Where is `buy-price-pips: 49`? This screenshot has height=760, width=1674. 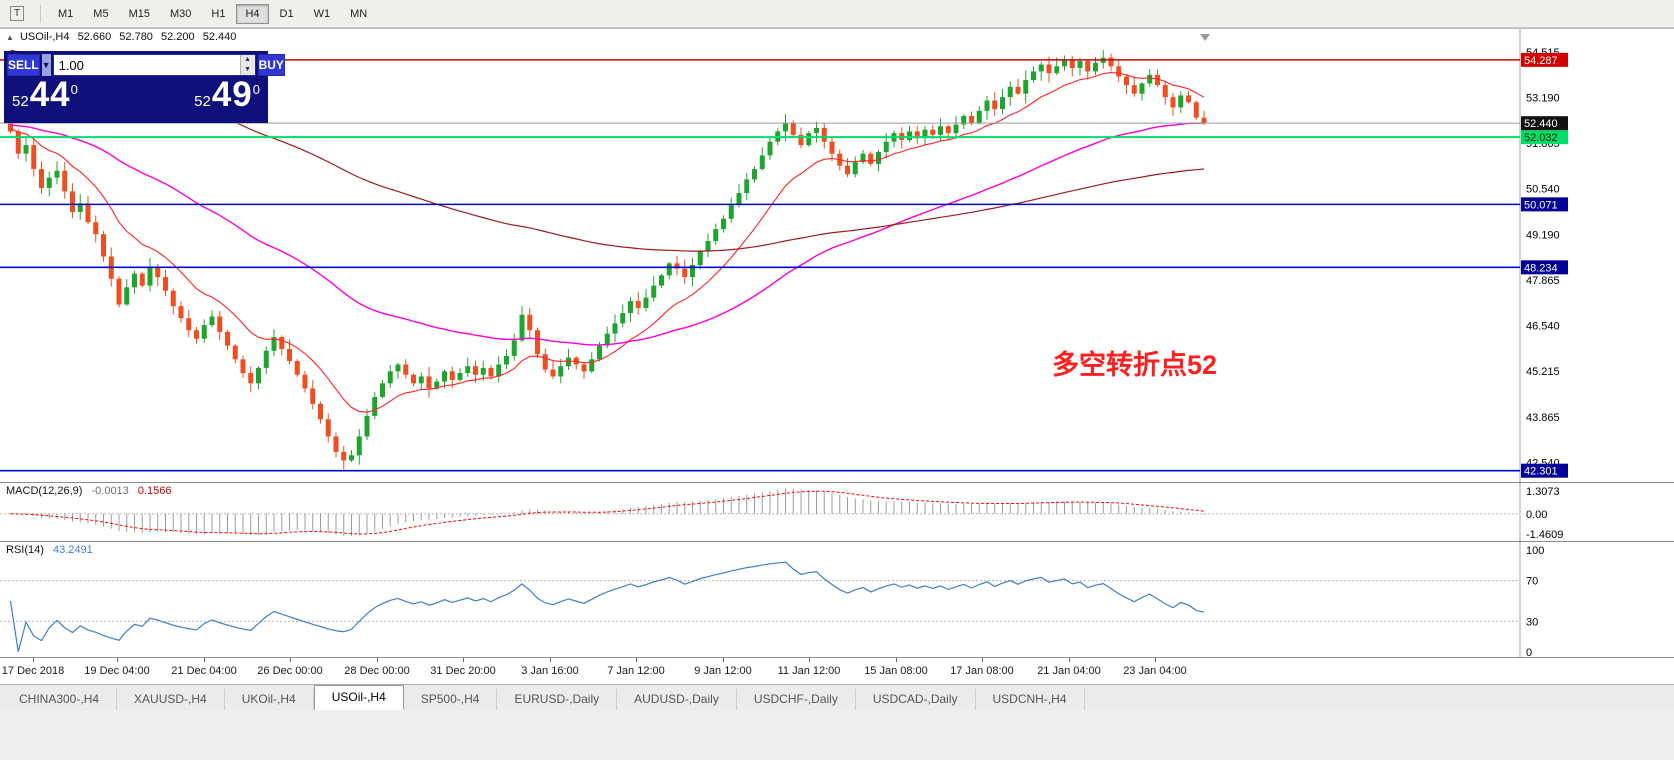 buy-price-pips: 49 is located at coordinates (232, 94).